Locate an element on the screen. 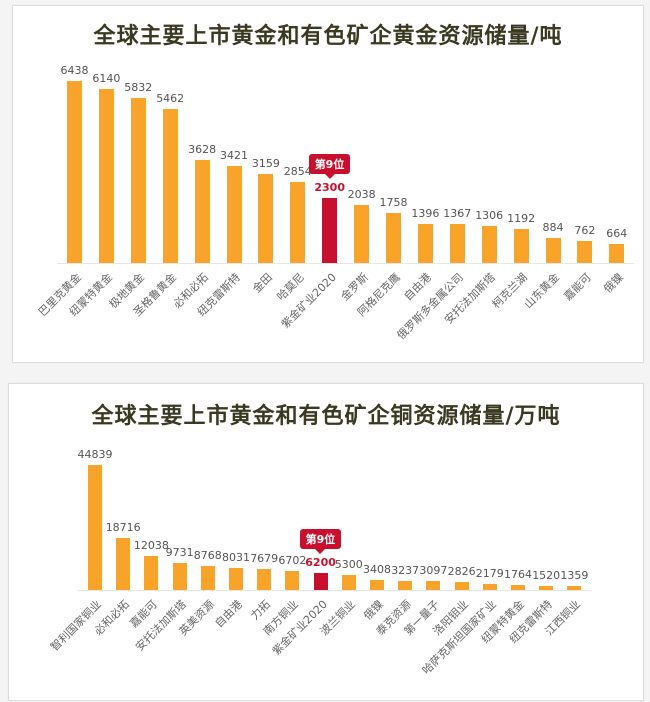 Image resolution: width=650 pixels, height=702 pixels. bar-value-label: 2826 is located at coordinates (461, 572).